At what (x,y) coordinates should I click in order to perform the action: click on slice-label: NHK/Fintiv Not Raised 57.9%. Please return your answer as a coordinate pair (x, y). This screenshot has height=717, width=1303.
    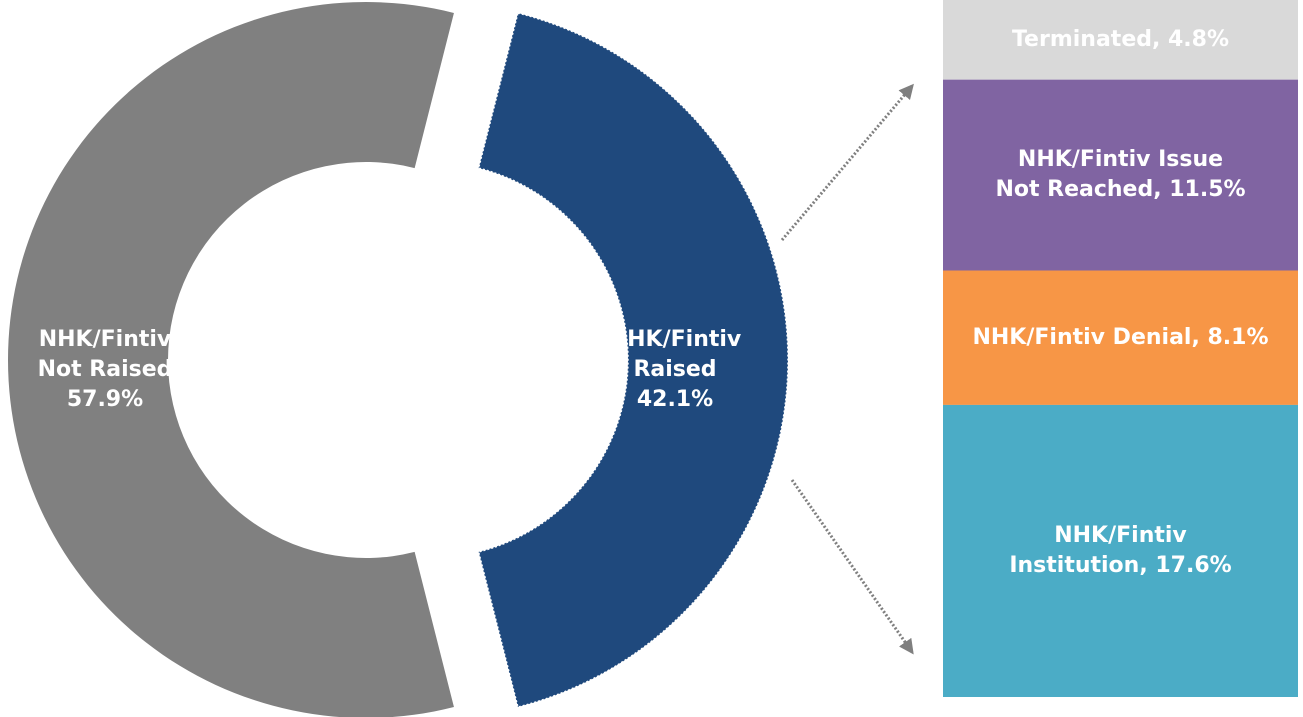
    Looking at the image, I should click on (105, 370).